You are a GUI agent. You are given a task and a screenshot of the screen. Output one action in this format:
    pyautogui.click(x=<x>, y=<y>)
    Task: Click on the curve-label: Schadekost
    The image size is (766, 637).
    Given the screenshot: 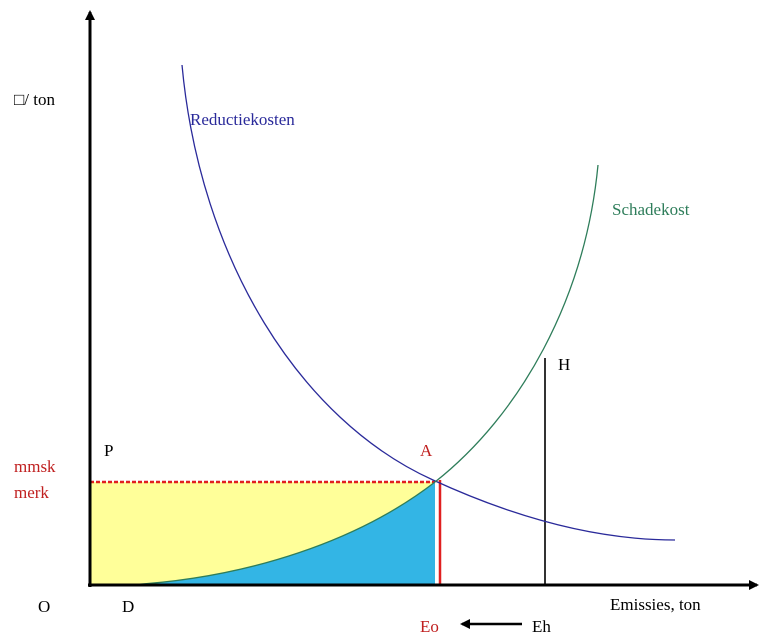 What is the action you would take?
    pyautogui.click(x=651, y=209)
    